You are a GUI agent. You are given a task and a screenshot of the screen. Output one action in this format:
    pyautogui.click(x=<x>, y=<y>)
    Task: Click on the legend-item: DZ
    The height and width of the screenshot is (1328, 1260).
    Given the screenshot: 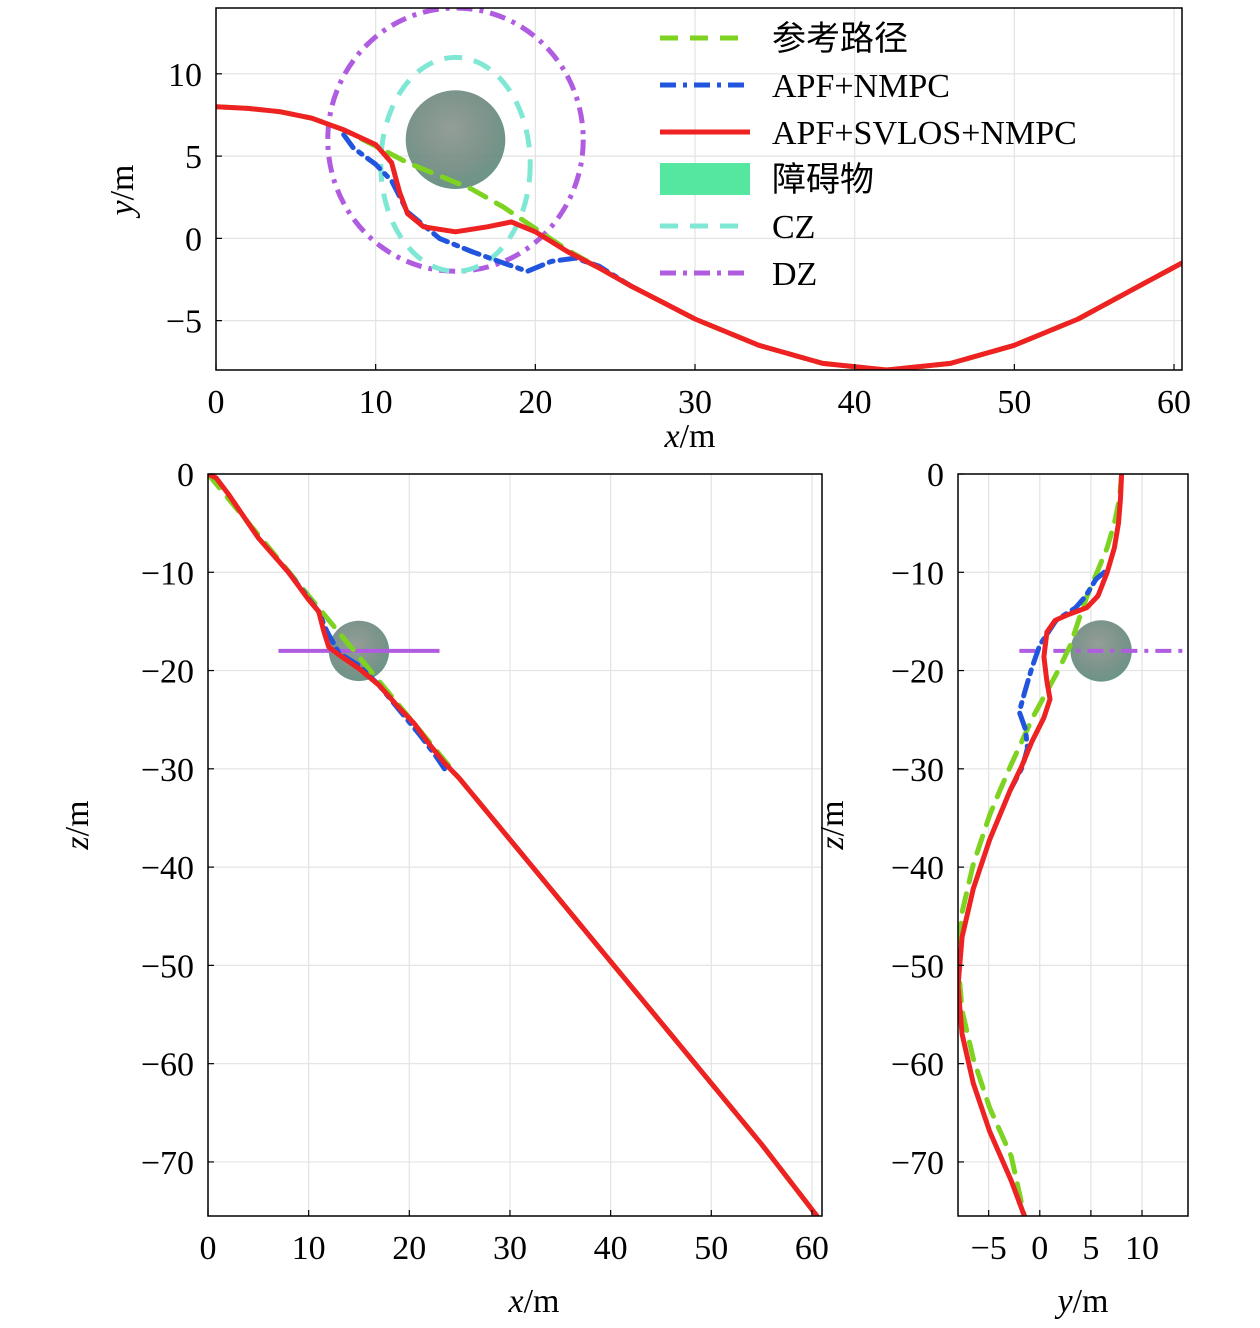 What is the action you would take?
    pyautogui.click(x=738, y=274)
    